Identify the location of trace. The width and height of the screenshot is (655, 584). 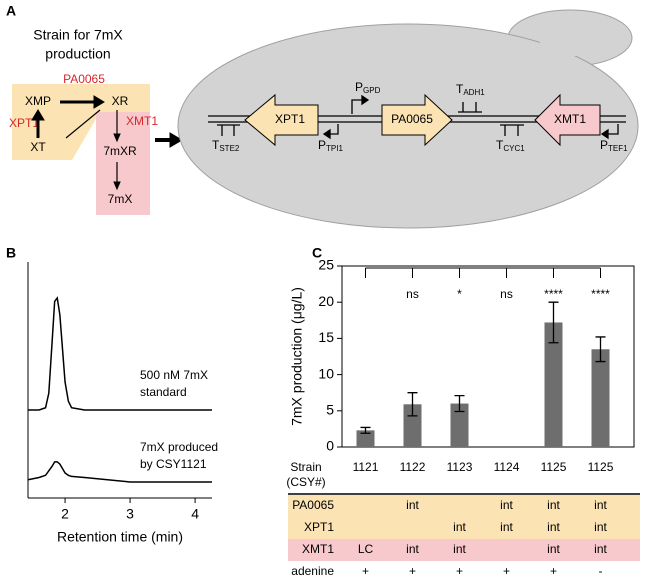
(120, 353).